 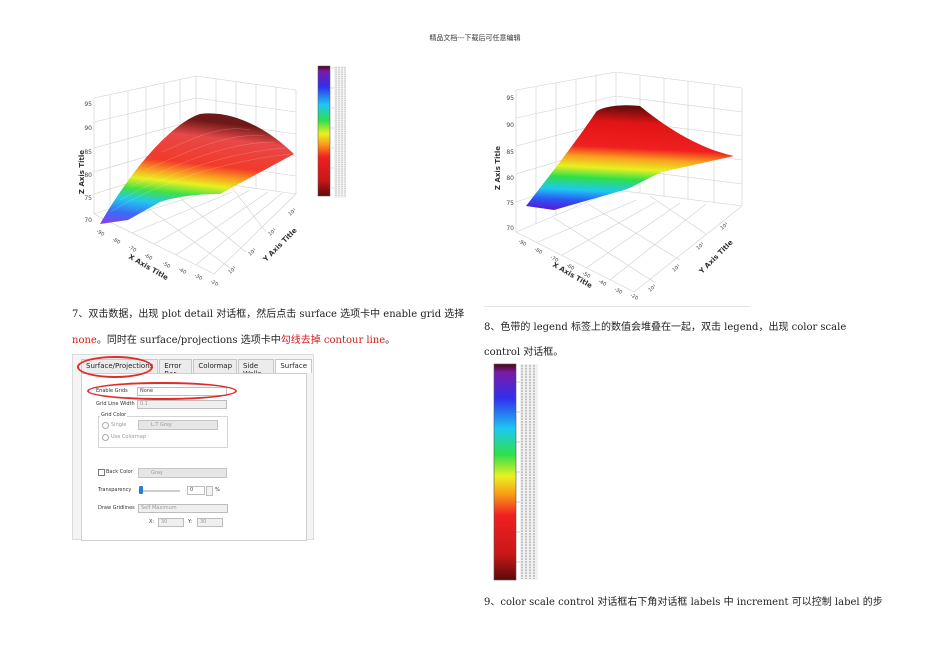 What do you see at coordinates (84, 340) in the screenshot?
I see `step7-none: none` at bounding box center [84, 340].